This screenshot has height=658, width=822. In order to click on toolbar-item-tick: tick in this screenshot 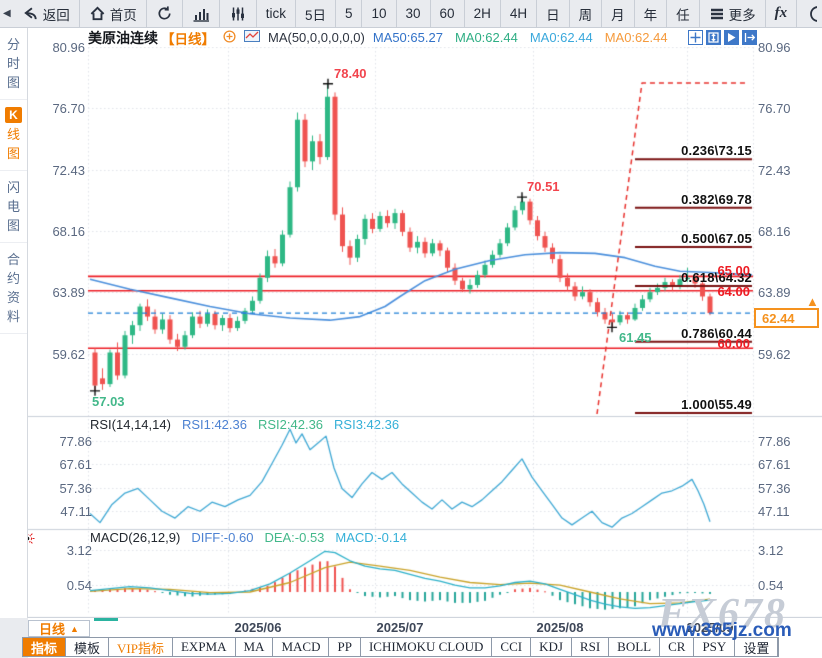, I will do `click(276, 13)`.